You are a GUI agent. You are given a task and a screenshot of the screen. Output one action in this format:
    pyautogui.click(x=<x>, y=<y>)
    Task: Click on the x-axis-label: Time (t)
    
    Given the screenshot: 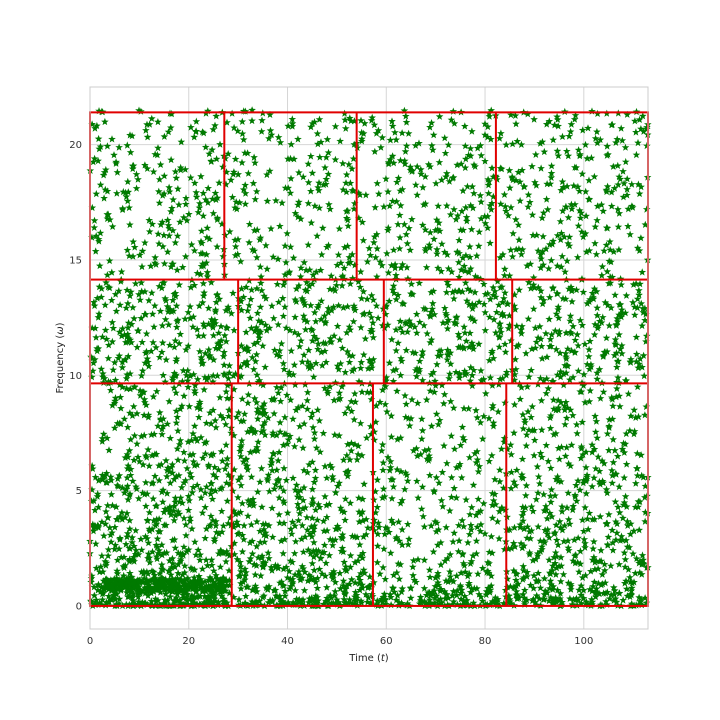 What is the action you would take?
    pyautogui.click(x=368, y=658)
    